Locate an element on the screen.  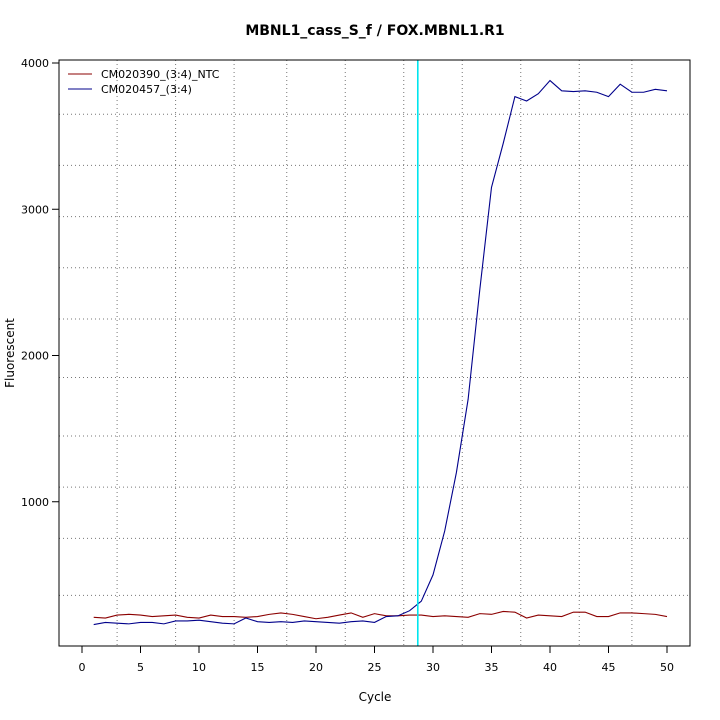
y-axis: 1000 2000 3000 4000 is located at coordinates (40, 283).